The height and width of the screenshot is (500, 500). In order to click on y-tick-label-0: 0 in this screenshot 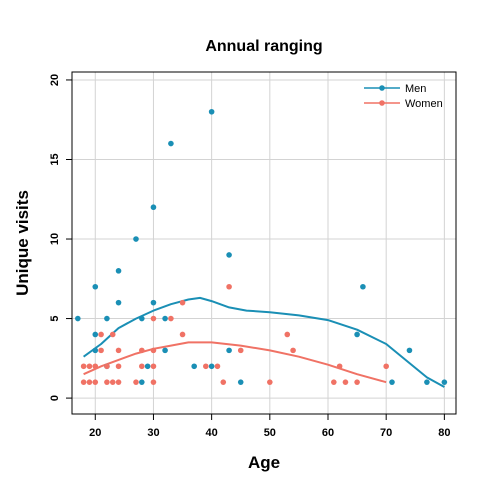, I will do `click(55, 398)`.